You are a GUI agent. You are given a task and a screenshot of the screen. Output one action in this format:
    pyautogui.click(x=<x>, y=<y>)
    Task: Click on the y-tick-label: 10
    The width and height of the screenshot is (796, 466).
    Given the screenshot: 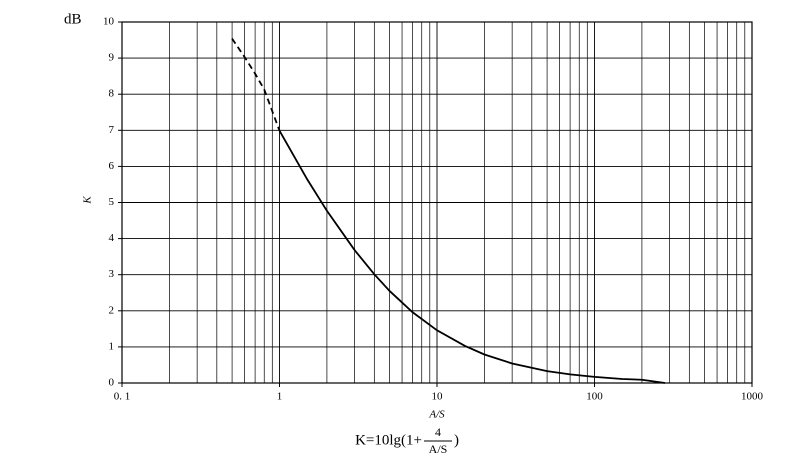 What is the action you would take?
    pyautogui.click(x=109, y=22)
    